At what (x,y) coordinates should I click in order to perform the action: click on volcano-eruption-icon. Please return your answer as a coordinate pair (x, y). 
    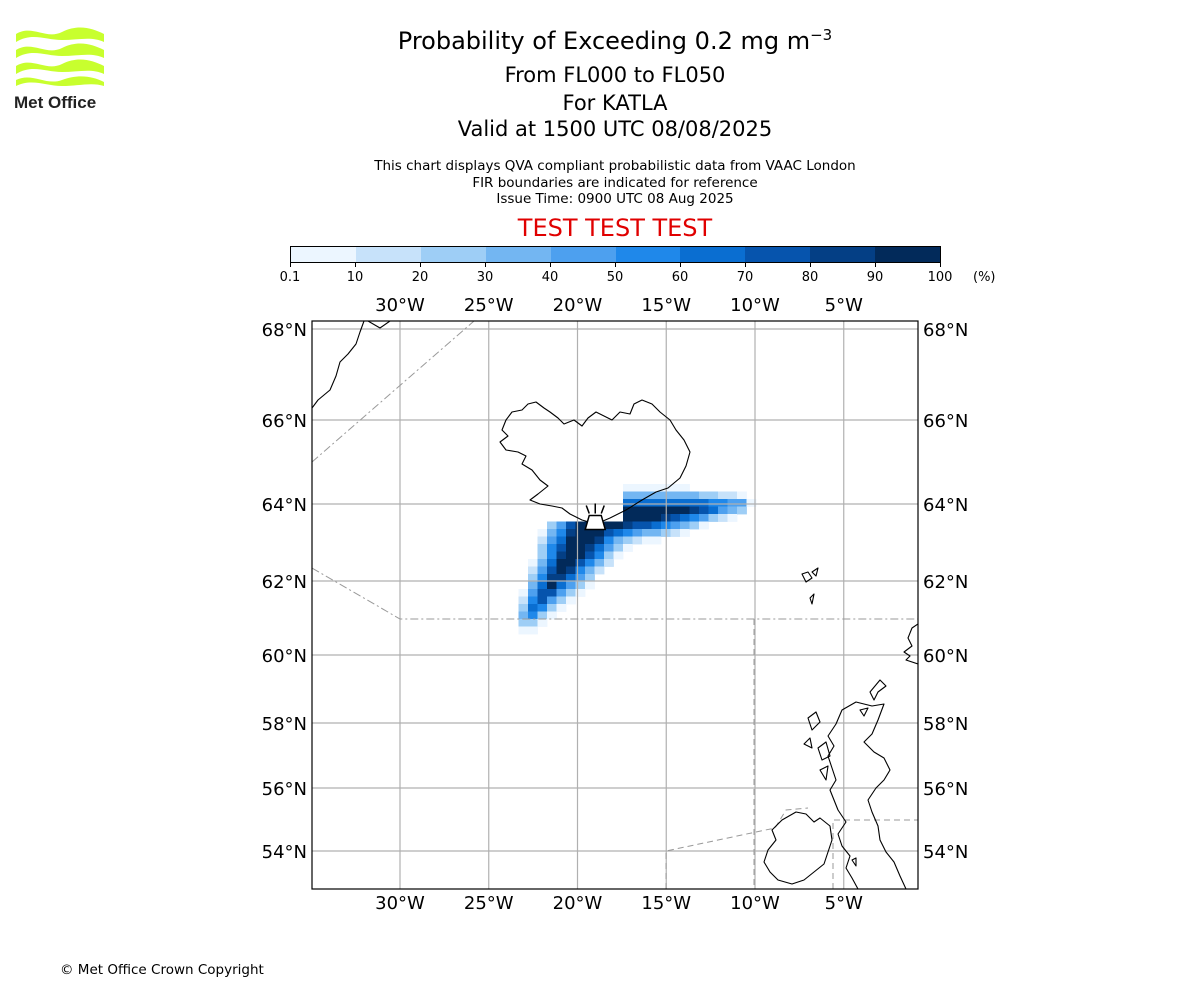
    Looking at the image, I should click on (595, 508).